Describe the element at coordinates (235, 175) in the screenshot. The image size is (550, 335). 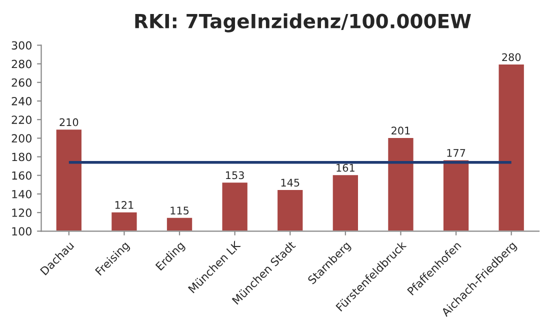
I see `data-label: 153` at that location.